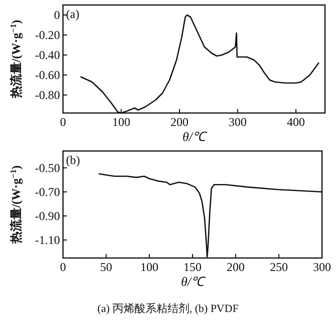 The height and width of the screenshot is (327, 336). I want to click on y-tick-label: -0.40, so click(47, 55).